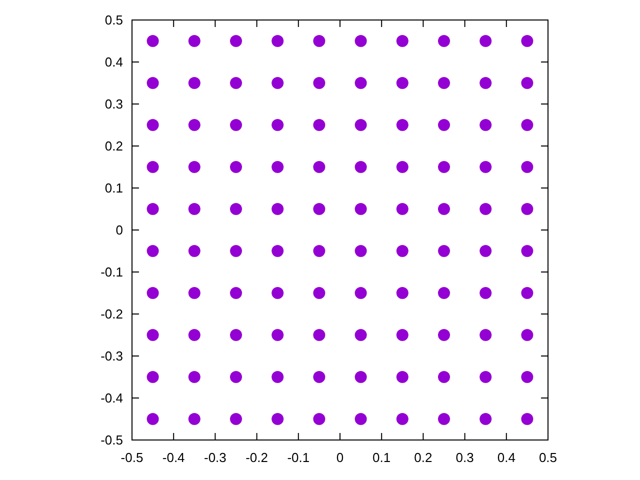 The width and height of the screenshot is (640, 480). What do you see at coordinates (340, 457) in the screenshot?
I see `x-tick-label: 0` at bounding box center [340, 457].